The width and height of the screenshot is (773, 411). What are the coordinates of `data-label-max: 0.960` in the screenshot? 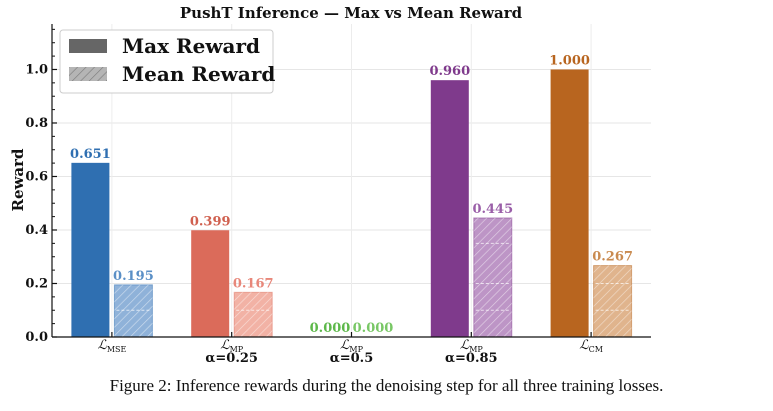 It's located at (449, 71).